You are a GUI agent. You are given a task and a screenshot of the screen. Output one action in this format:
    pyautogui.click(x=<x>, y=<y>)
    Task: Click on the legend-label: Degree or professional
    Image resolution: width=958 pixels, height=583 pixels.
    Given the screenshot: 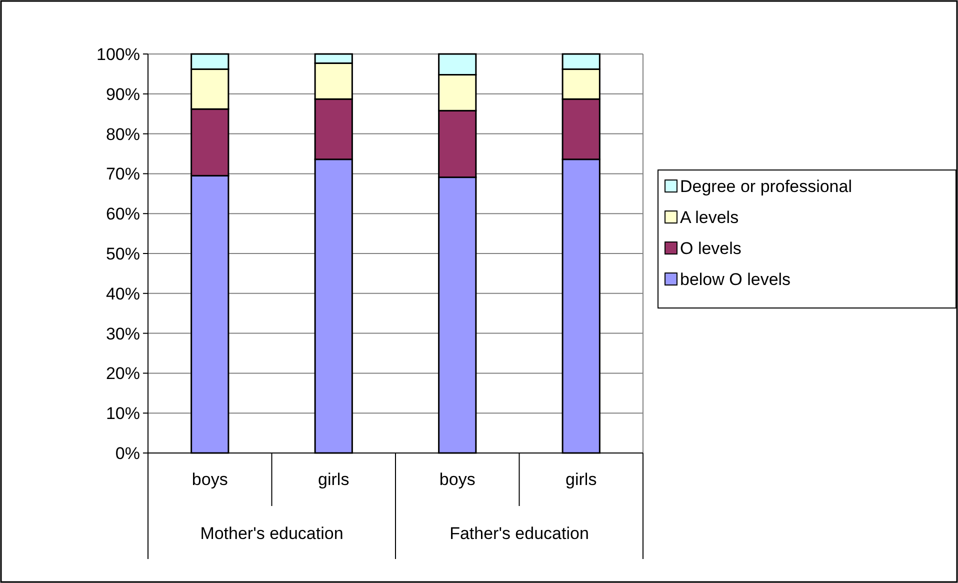 What is the action you would take?
    pyautogui.click(x=766, y=186)
    